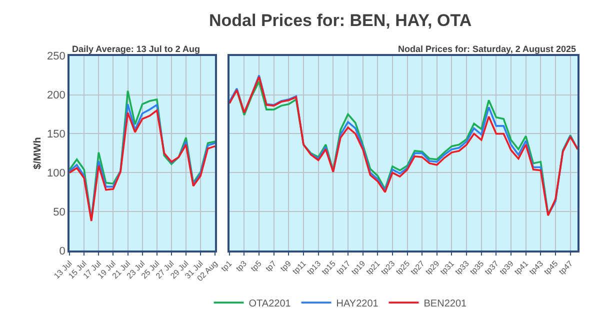  I want to click on x-tick-label: tp7, so click(271, 266).